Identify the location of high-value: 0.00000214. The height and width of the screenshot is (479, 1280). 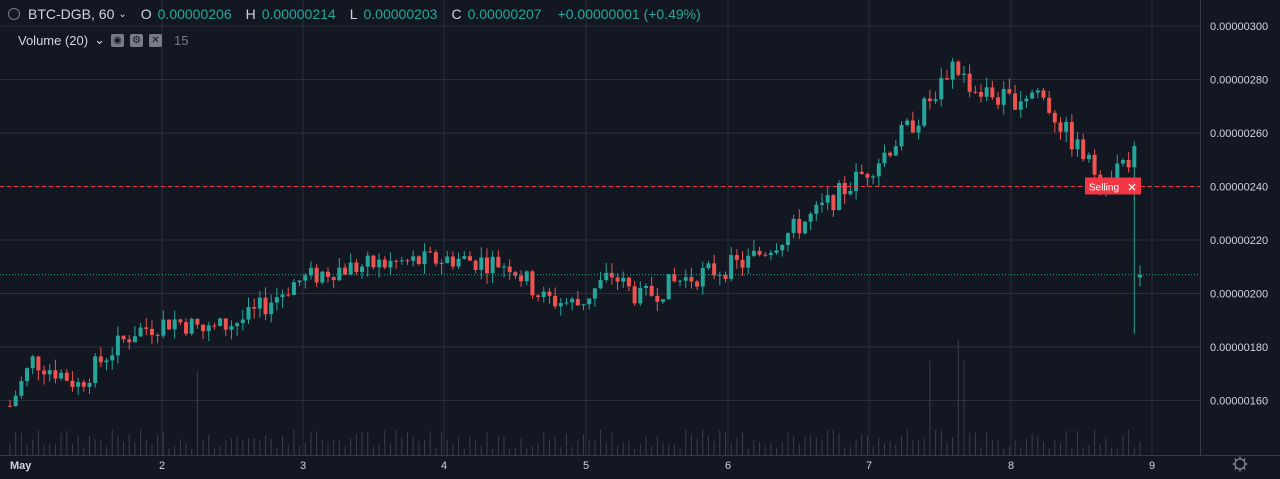
(298, 14).